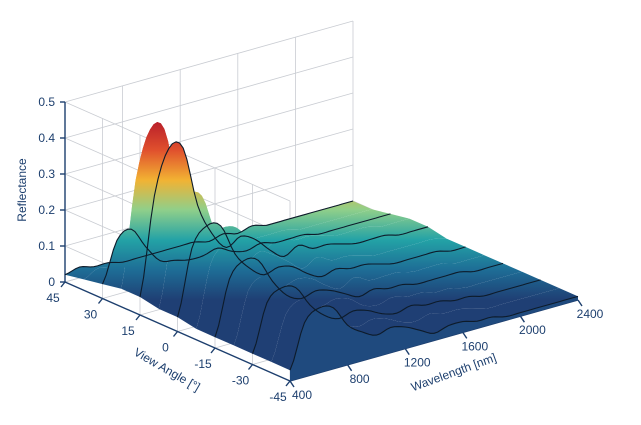 The image size is (641, 425). What do you see at coordinates (302, 395) in the screenshot?
I see `x-tick-label: 400` at bounding box center [302, 395].